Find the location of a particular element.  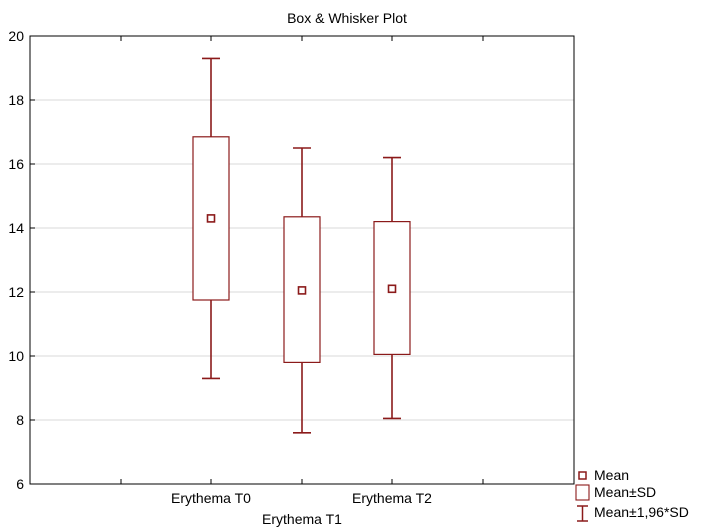

y-tick-label: 12 is located at coordinates (16, 292).